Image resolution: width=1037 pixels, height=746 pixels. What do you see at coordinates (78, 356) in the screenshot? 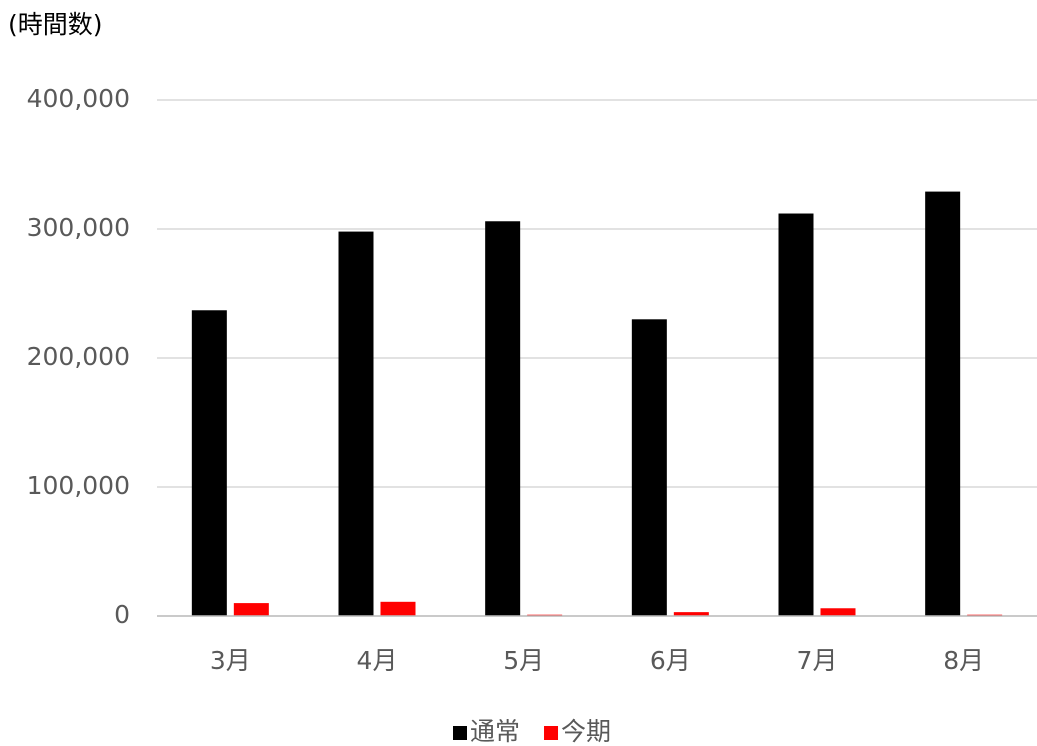
I see `y-tick-label: 200,000` at bounding box center [78, 356].